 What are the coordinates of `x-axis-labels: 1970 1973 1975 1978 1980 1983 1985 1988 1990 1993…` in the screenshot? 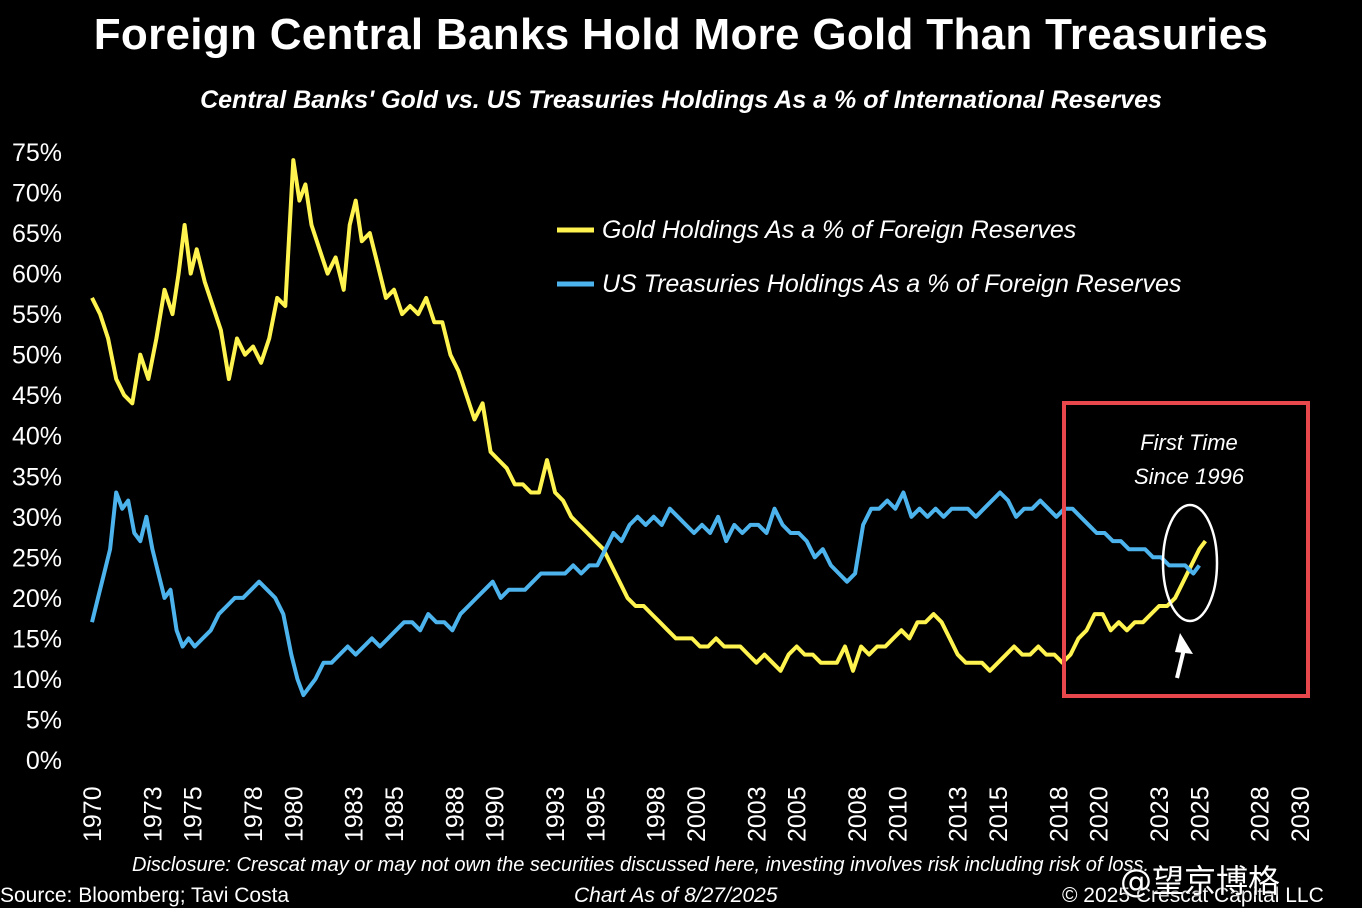 It's located at (697, 814).